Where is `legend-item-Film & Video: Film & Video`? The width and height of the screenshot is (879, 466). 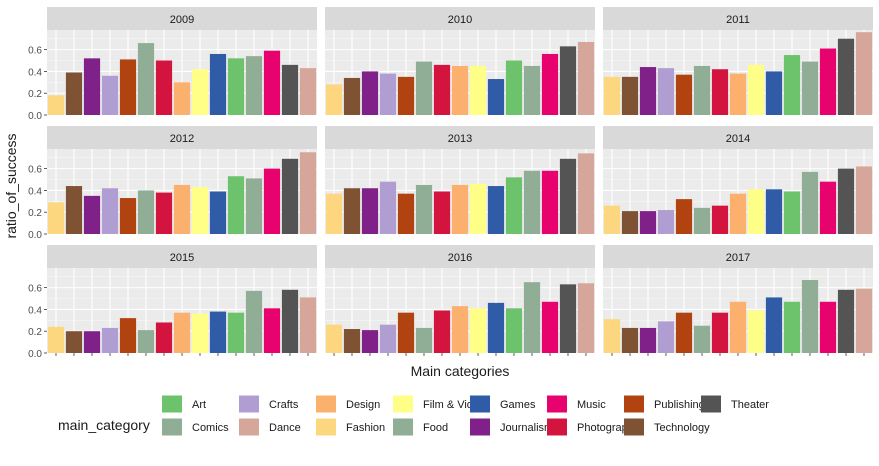 legend-item-Film & Video: Film & Video is located at coordinates (439, 404).